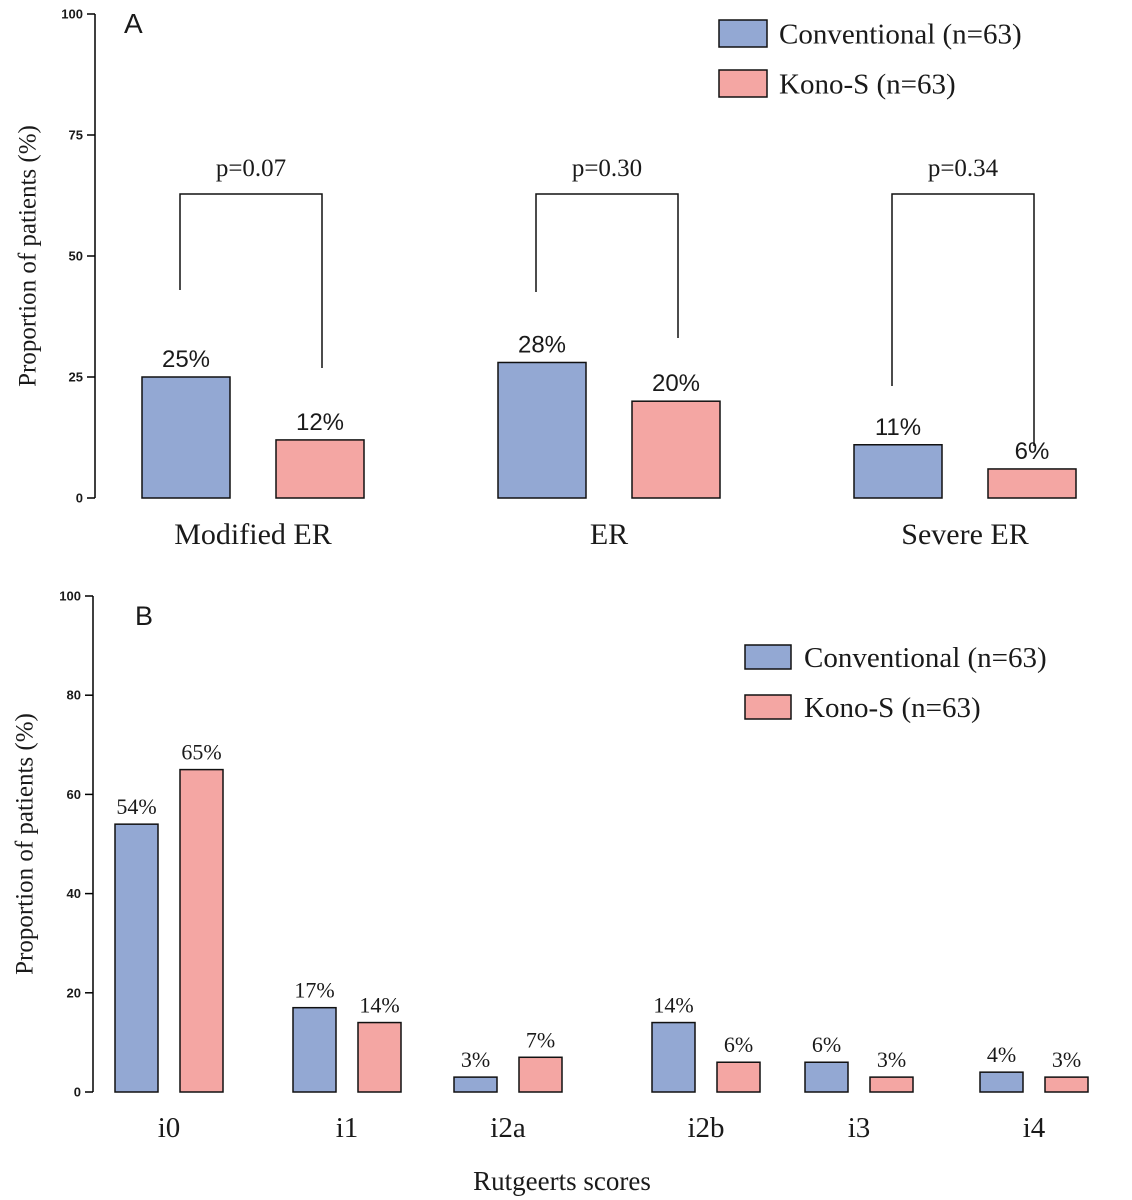 This screenshot has height=1200, width=1132. What do you see at coordinates (186, 359) in the screenshot?
I see `bar-value-label: 25%` at bounding box center [186, 359].